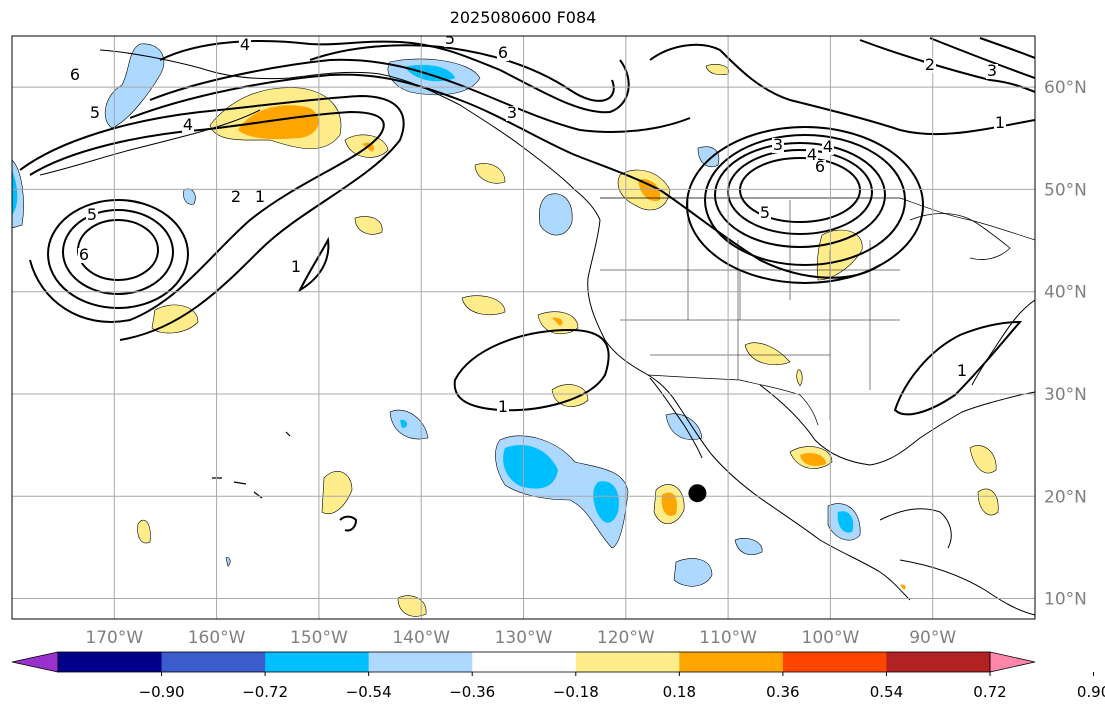  What do you see at coordinates (697, 493) in the screenshot?
I see `location-marker-dot` at bounding box center [697, 493].